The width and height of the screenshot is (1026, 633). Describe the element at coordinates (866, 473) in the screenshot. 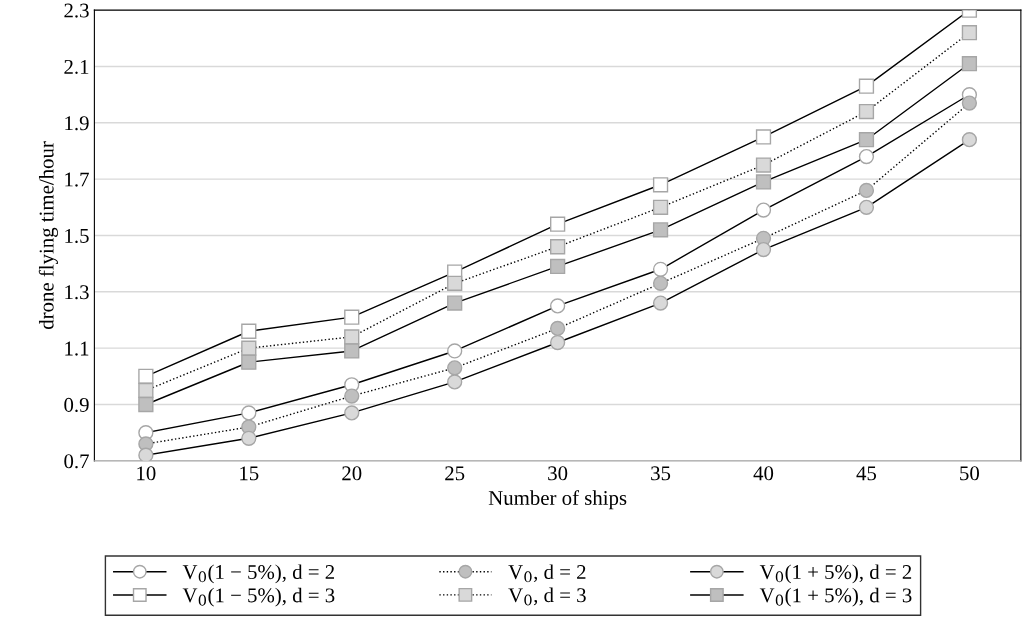

I see `x-tick-label: 45` at that location.